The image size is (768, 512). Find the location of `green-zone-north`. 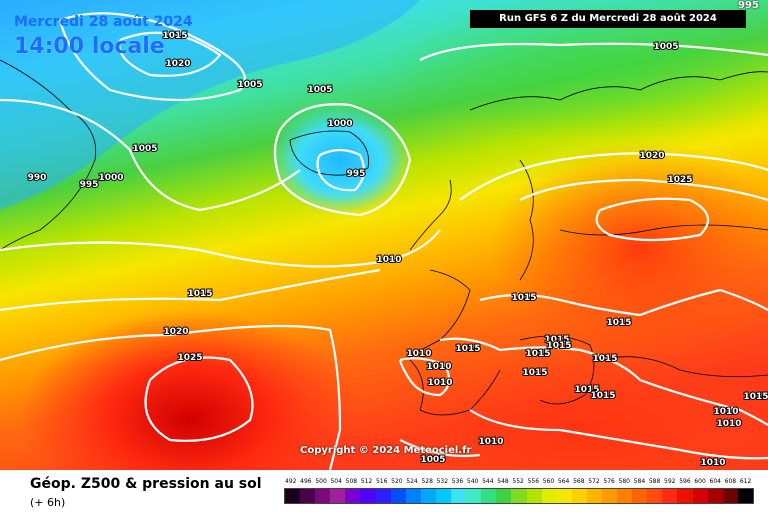

green-zone-north is located at coordinates (574, 70).